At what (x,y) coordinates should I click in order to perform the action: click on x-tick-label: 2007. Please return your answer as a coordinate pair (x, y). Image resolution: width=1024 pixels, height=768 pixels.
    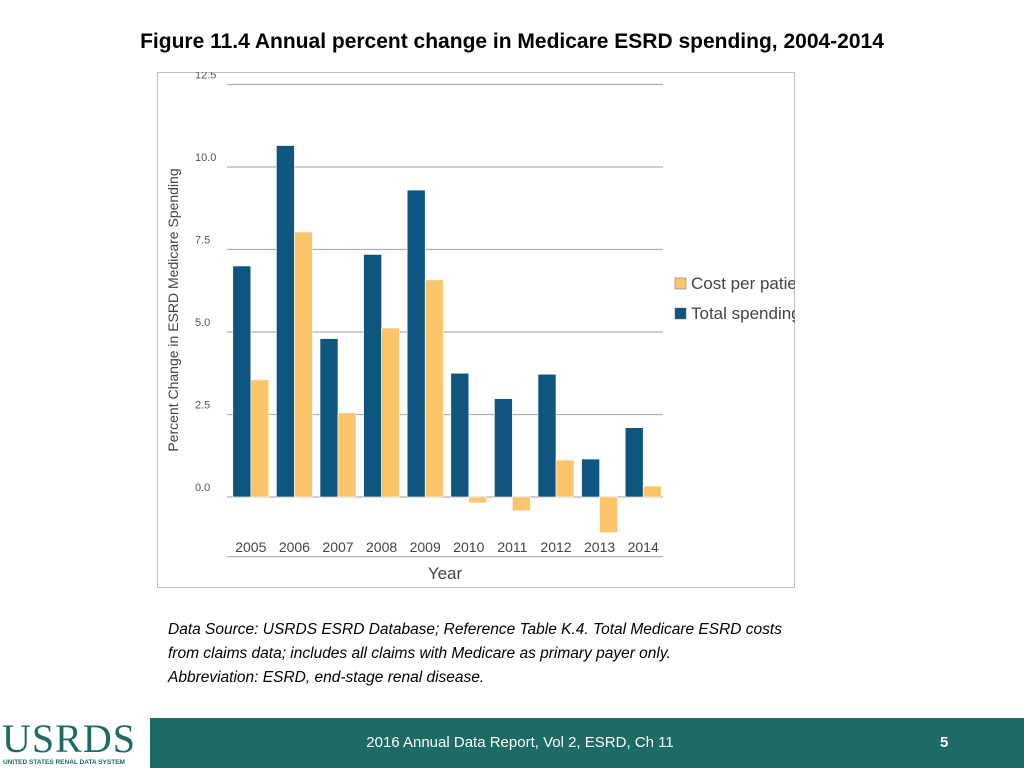
    Looking at the image, I should click on (337, 547).